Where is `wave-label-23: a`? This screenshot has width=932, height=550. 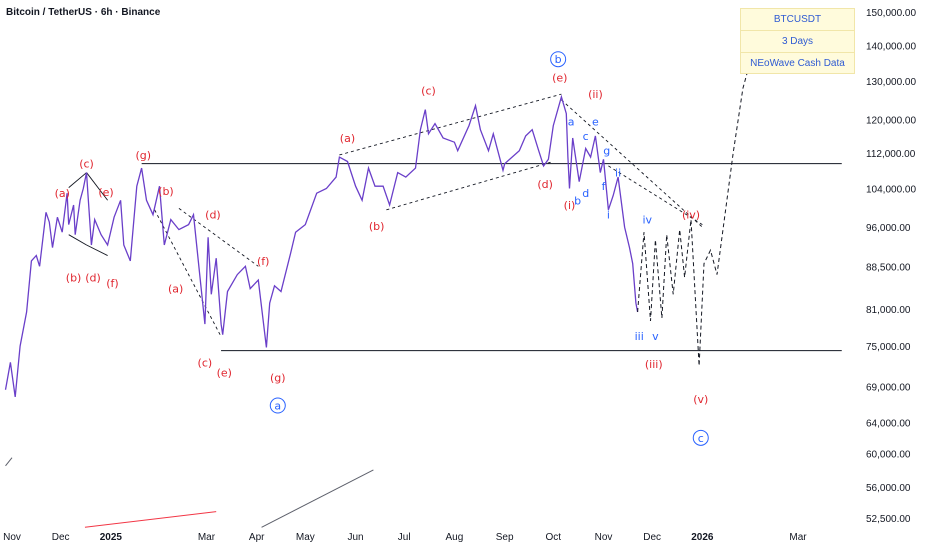
wave-label-23: a is located at coordinates (571, 122).